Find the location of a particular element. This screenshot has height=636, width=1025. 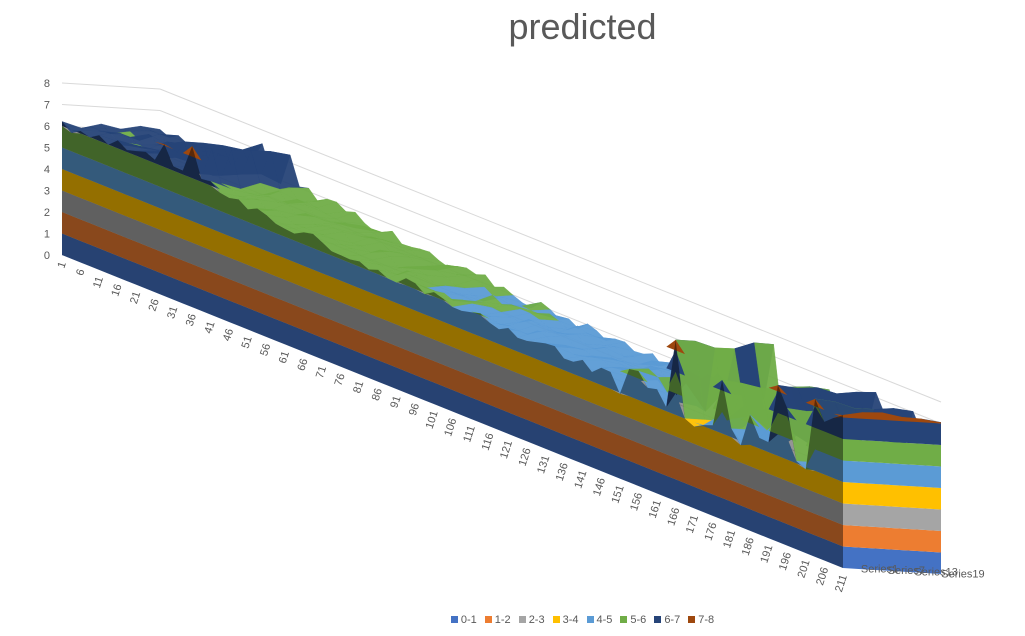

x-tick-label: 6 is located at coordinates (80, 273).